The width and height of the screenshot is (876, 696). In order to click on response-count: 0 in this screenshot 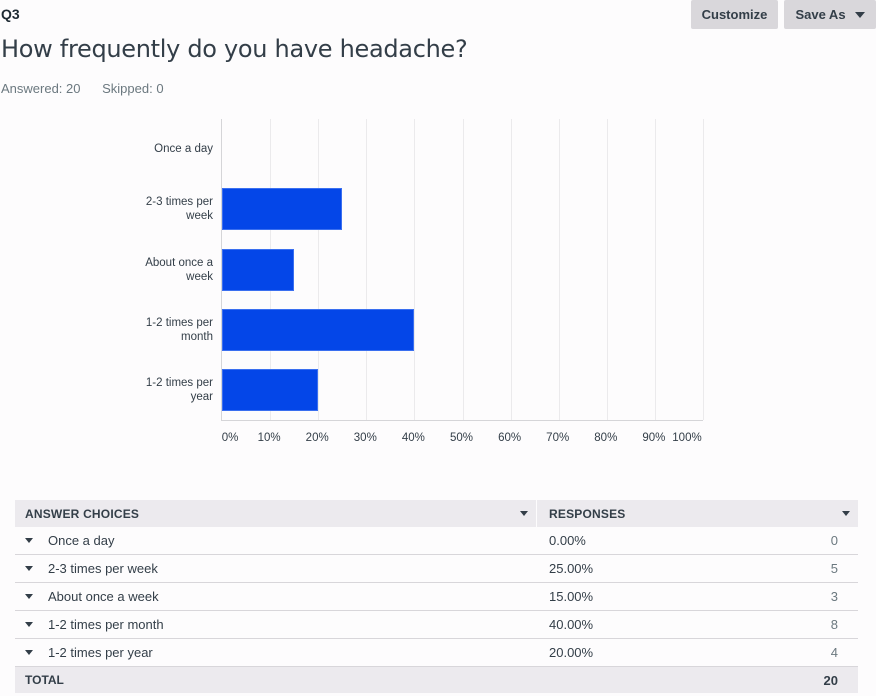, I will do `click(834, 540)`.